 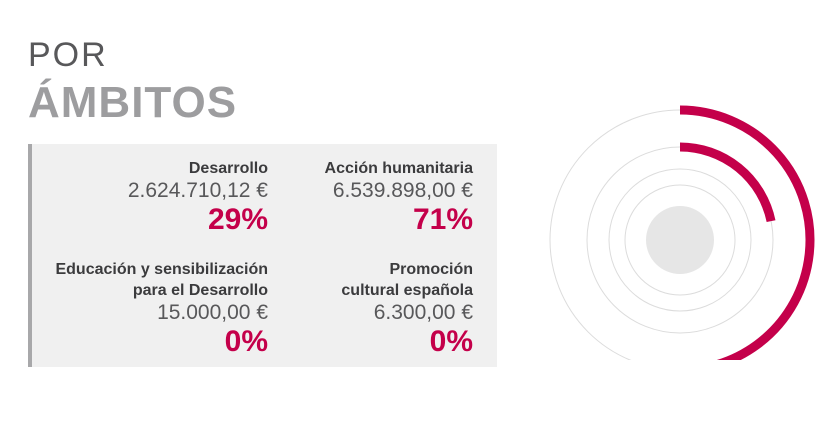 What do you see at coordinates (133, 102) in the screenshot?
I see `title-line-2: ÁMBITOS` at bounding box center [133, 102].